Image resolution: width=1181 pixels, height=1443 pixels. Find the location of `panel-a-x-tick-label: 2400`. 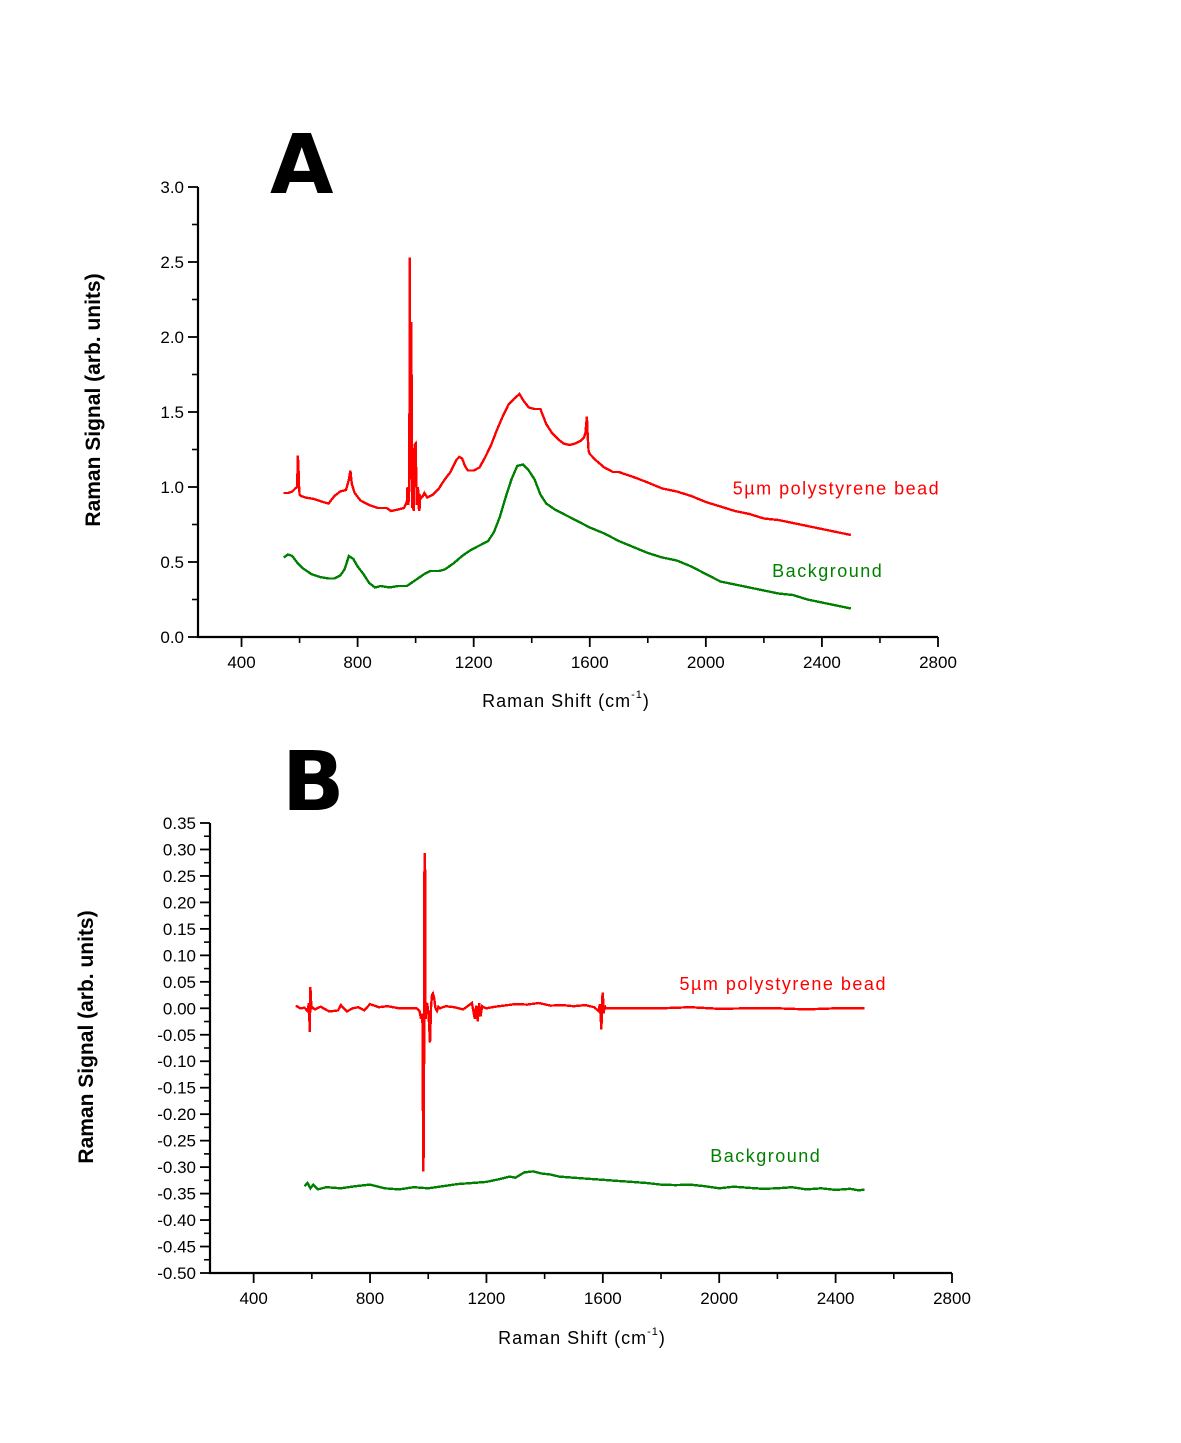

panel-a-x-tick-label: 2400 is located at coordinates (822, 662).